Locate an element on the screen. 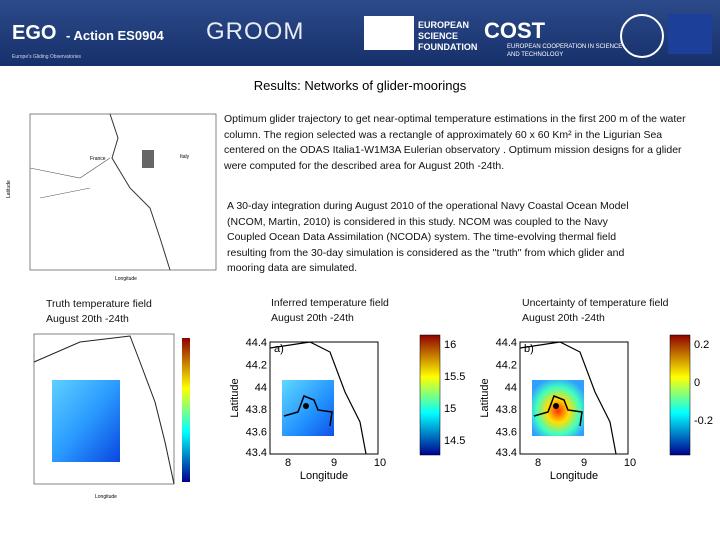  caption-line: Inferred temperature field is located at coordinates (330, 303).